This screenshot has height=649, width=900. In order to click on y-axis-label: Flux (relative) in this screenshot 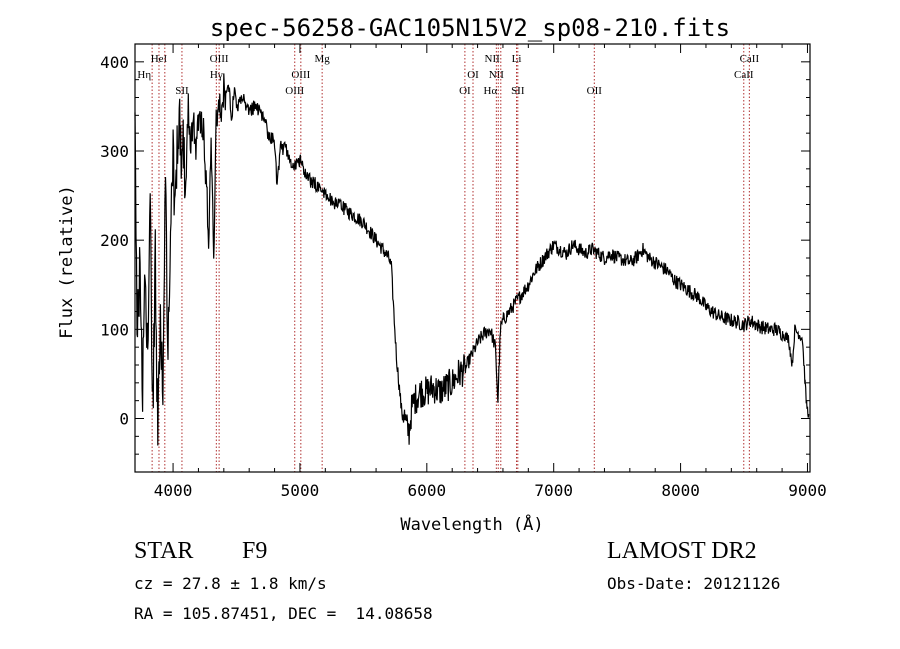, I will do `click(67, 262)`.